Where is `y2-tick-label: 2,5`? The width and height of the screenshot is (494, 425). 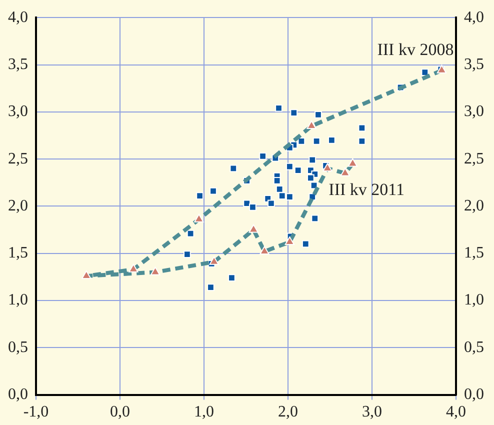 y2-tick-label: 2,5 is located at coordinates (474, 159).